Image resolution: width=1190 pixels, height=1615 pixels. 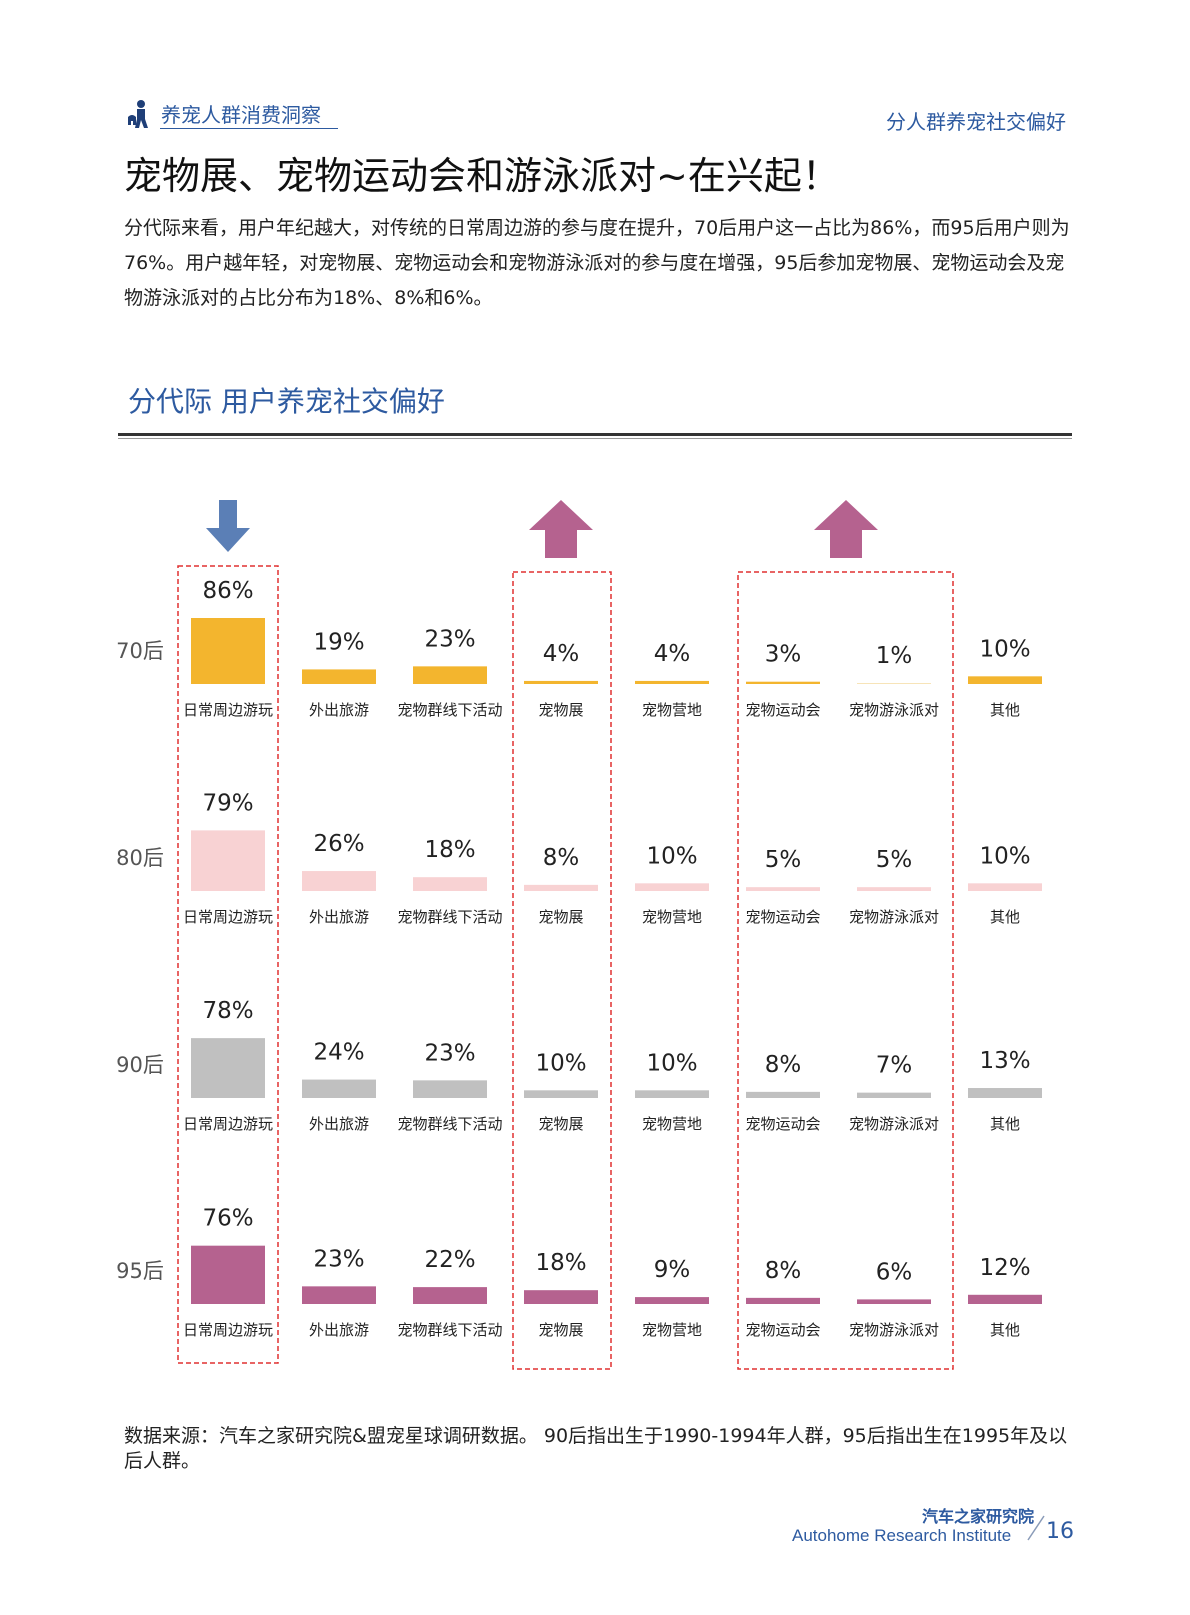 What do you see at coordinates (1036, 1528) in the screenshot?
I see `footer-slash` at bounding box center [1036, 1528].